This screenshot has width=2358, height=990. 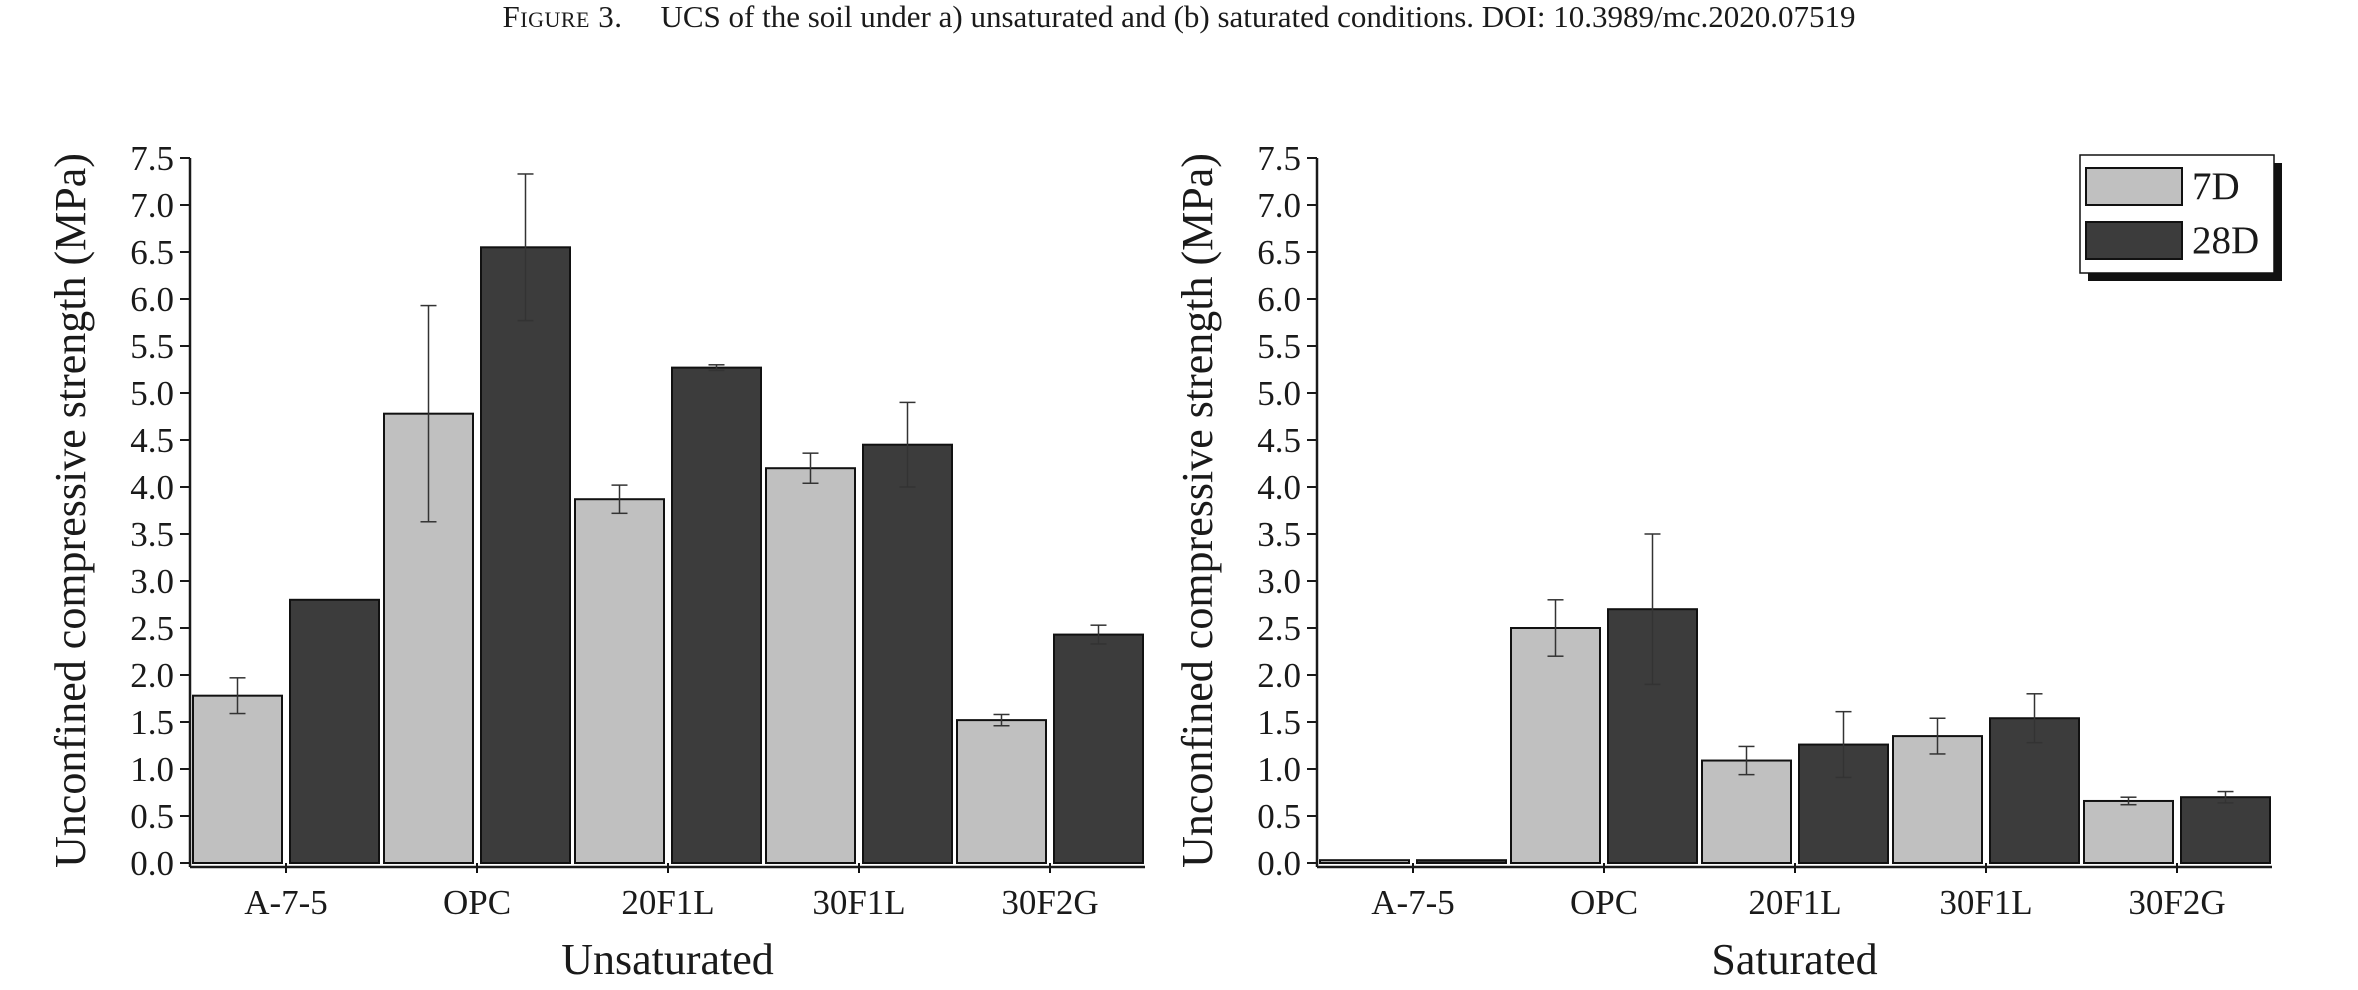 What do you see at coordinates (2225, 240) in the screenshot?
I see `legend-label-28d: 28D` at bounding box center [2225, 240].